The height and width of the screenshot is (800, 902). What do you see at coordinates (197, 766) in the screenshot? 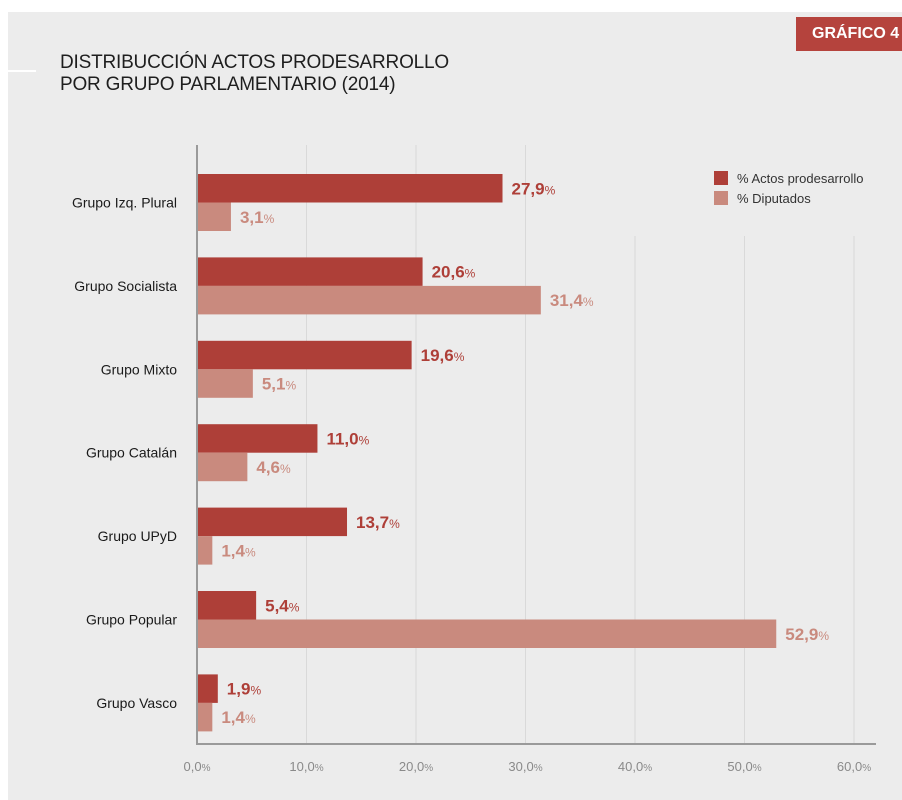
I see `x-tick-label: 0,0%` at bounding box center [197, 766].